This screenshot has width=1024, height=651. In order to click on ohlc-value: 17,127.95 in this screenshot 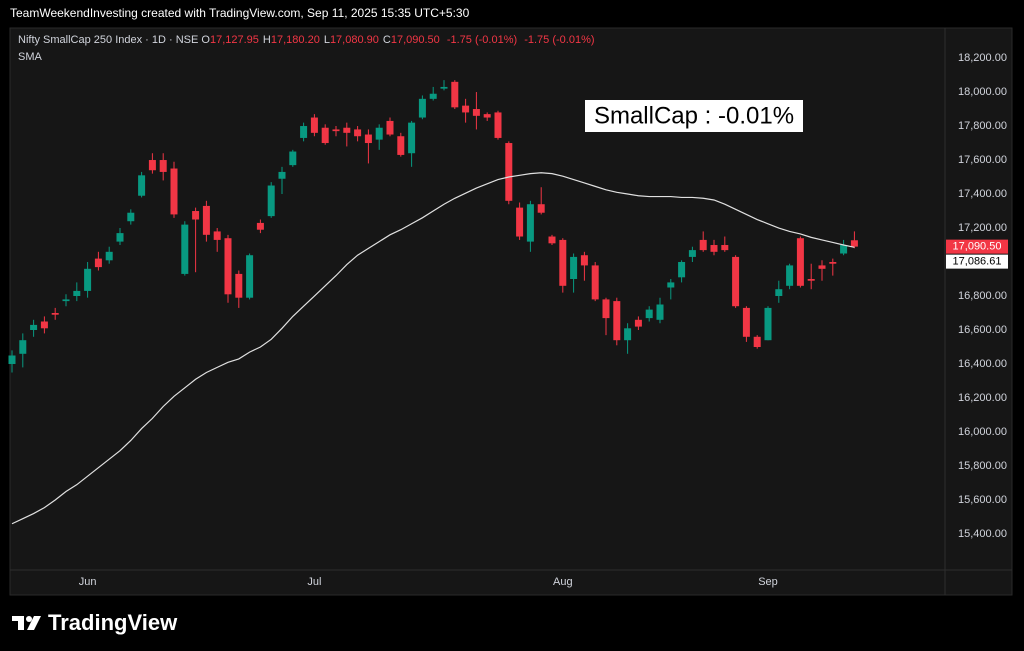, I will do `click(234, 40)`.